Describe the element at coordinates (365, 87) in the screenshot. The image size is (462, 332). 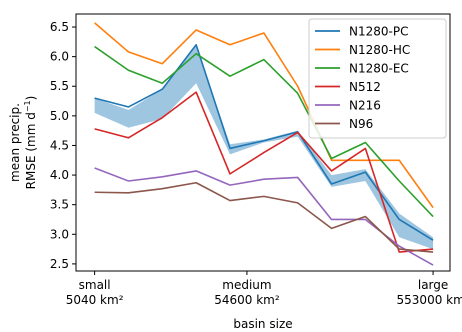
I see `legend-label-n512: N512` at that location.